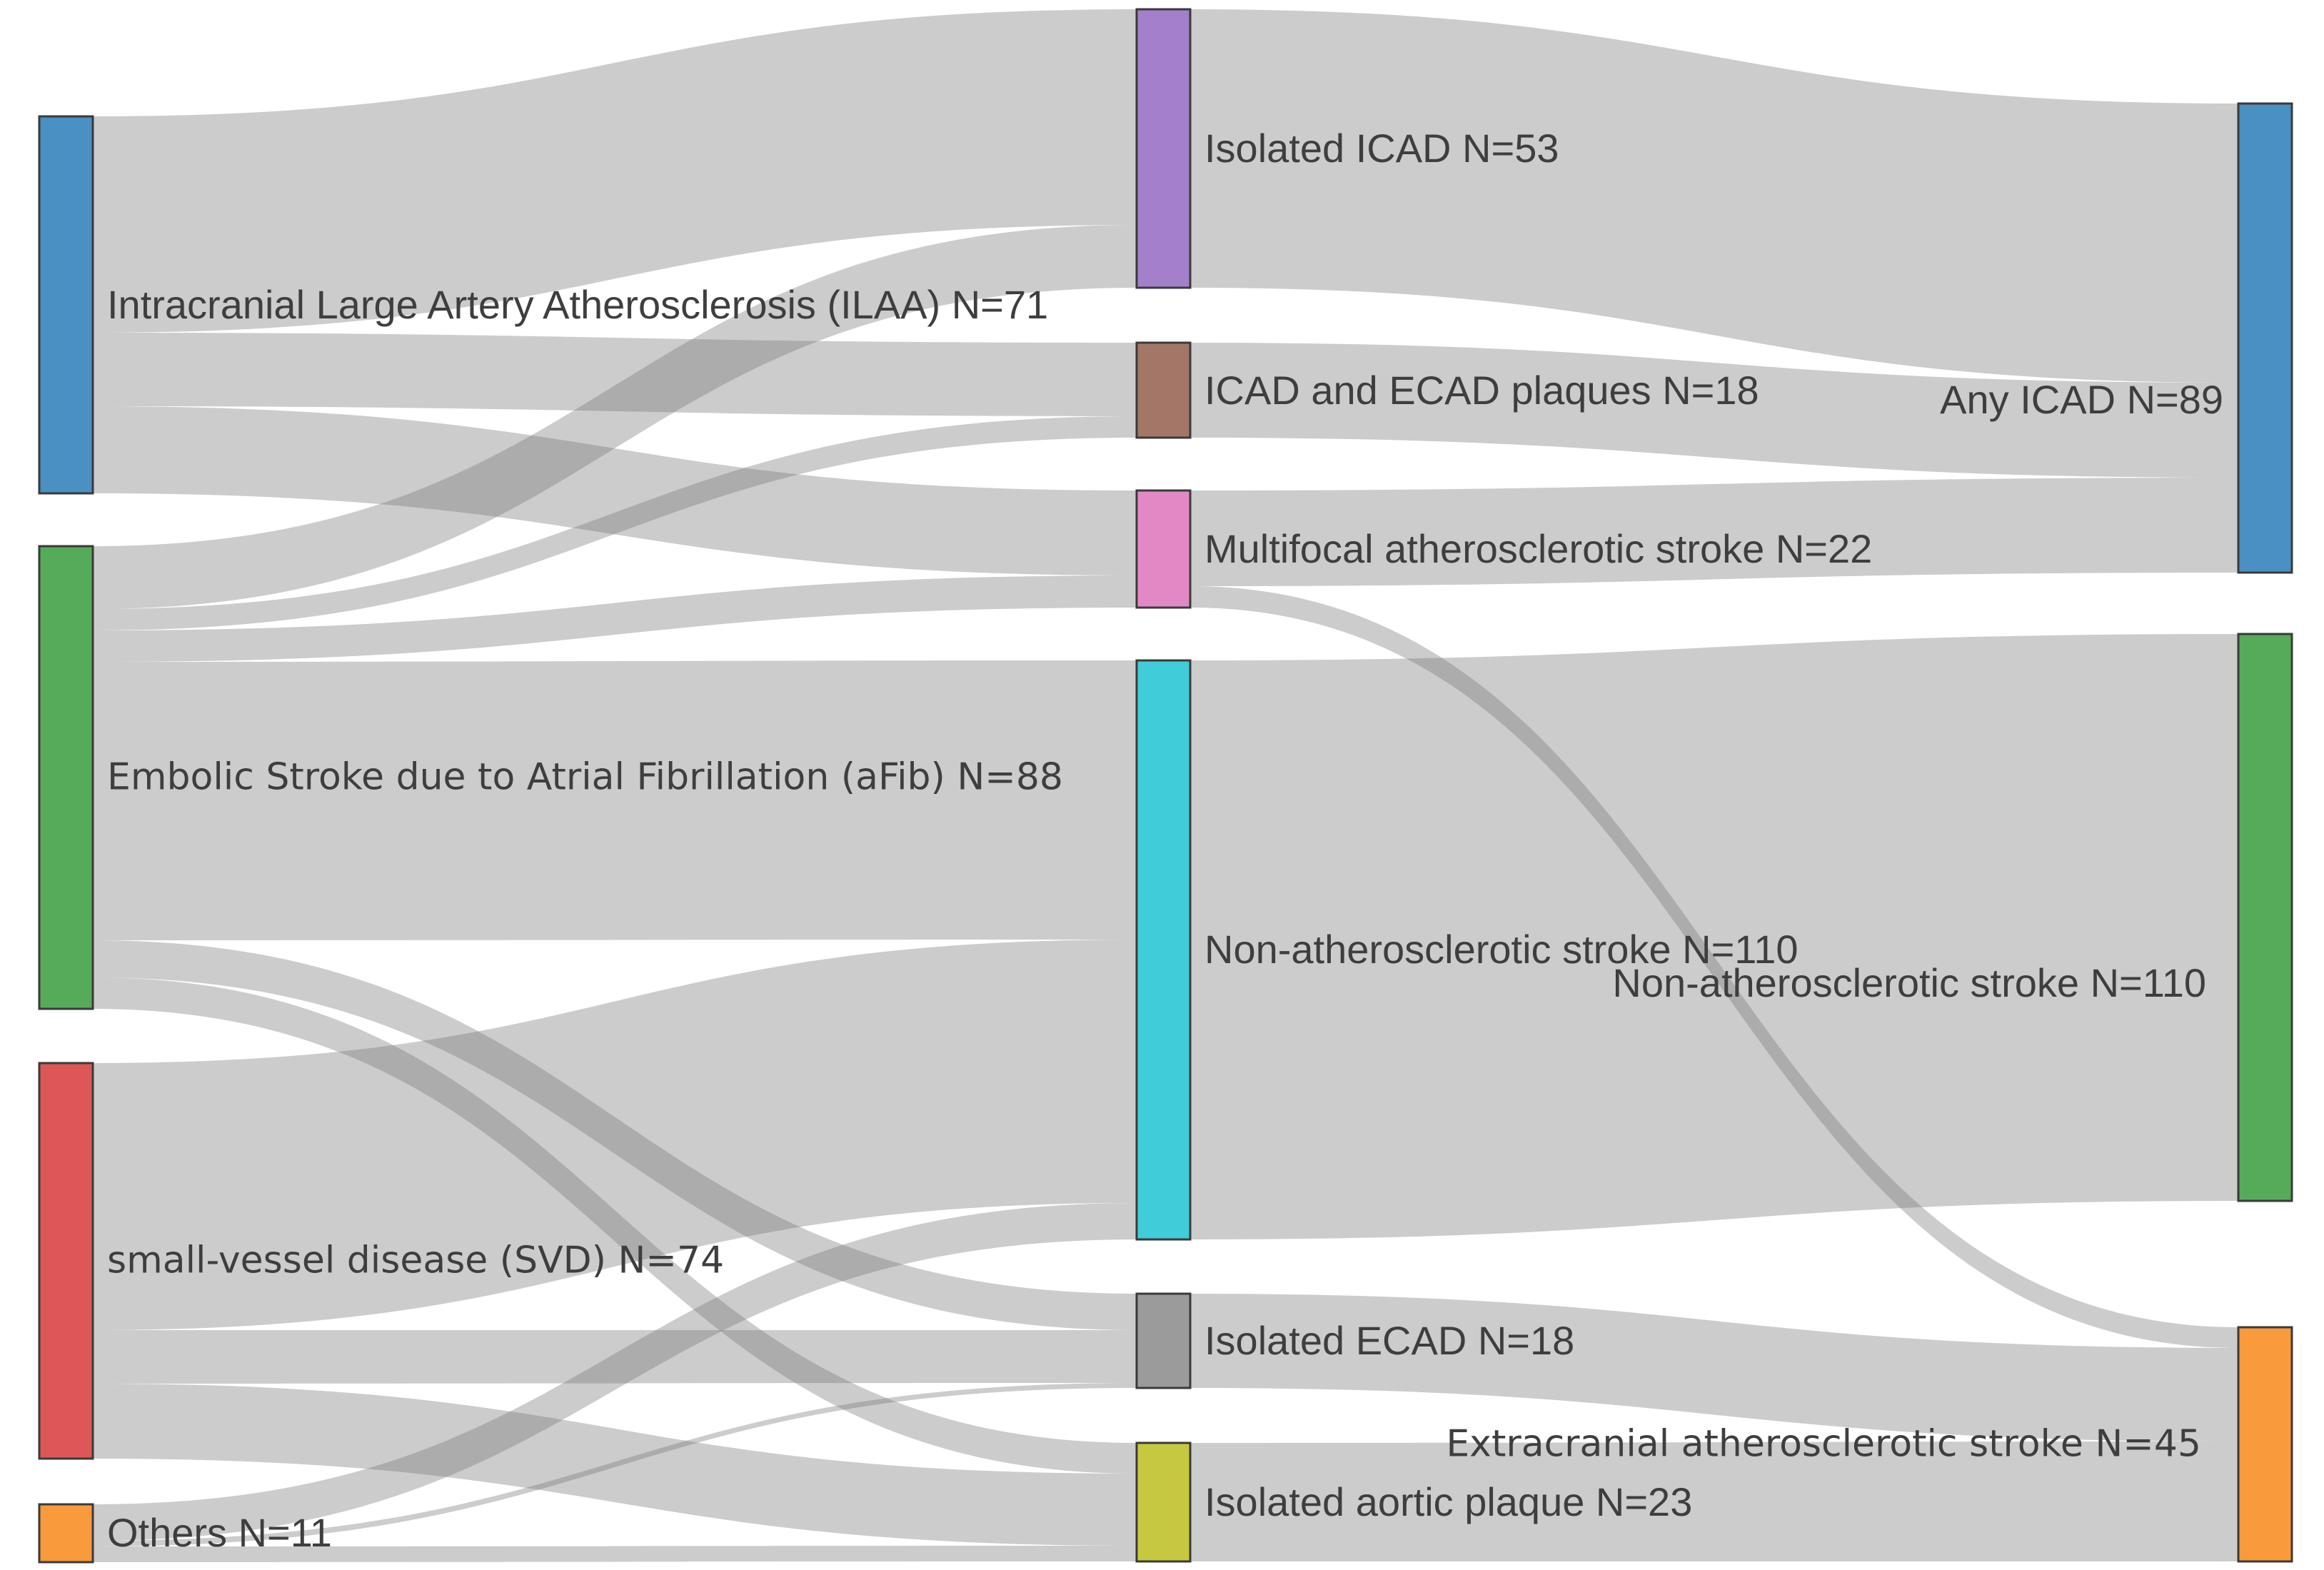  Describe the element at coordinates (615, 171) in the screenshot. I see `flow-ilaa-isolated-icad` at that location.